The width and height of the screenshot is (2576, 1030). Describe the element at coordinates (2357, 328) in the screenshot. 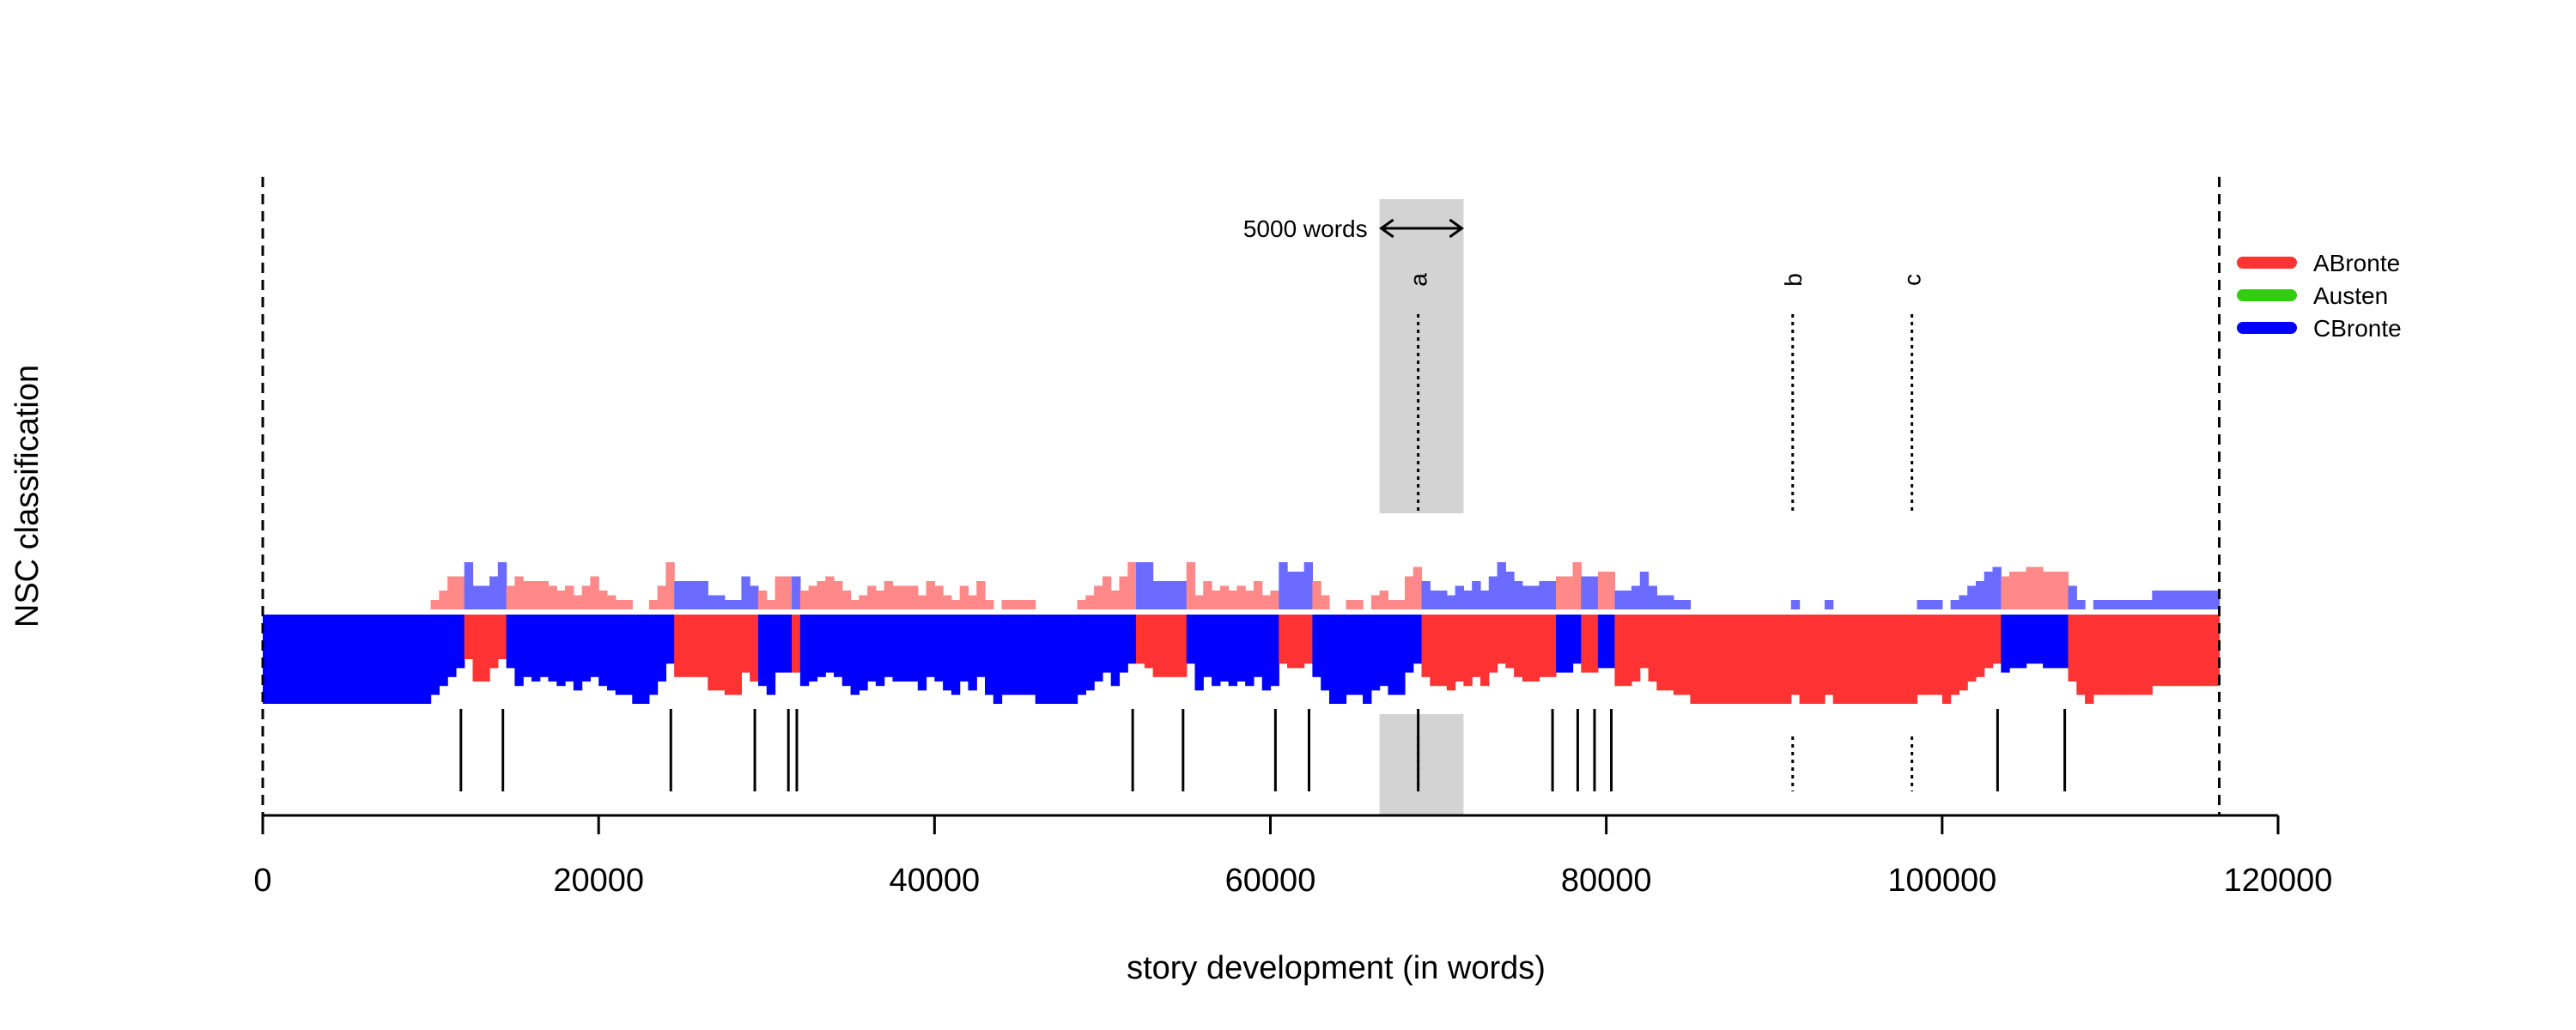

I see `legend-label-cbronte: CBronte` at that location.